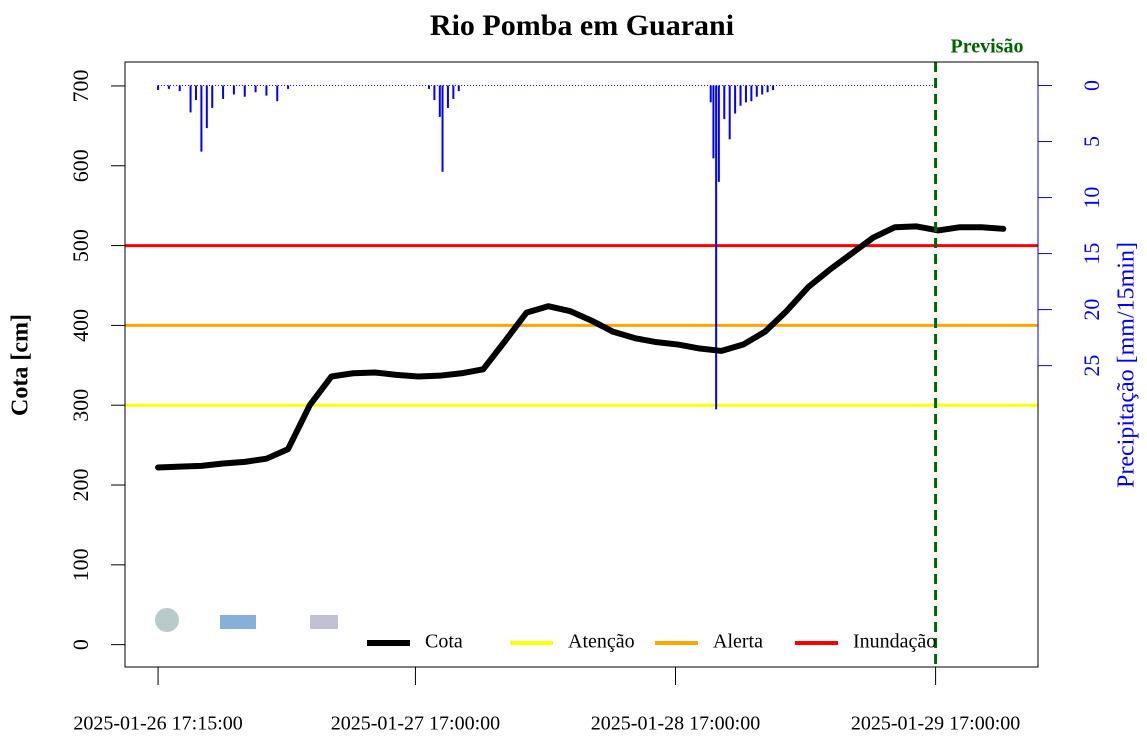  I want to click on y2-axis-title: Precipitação [mm/15min], so click(1127, 365).